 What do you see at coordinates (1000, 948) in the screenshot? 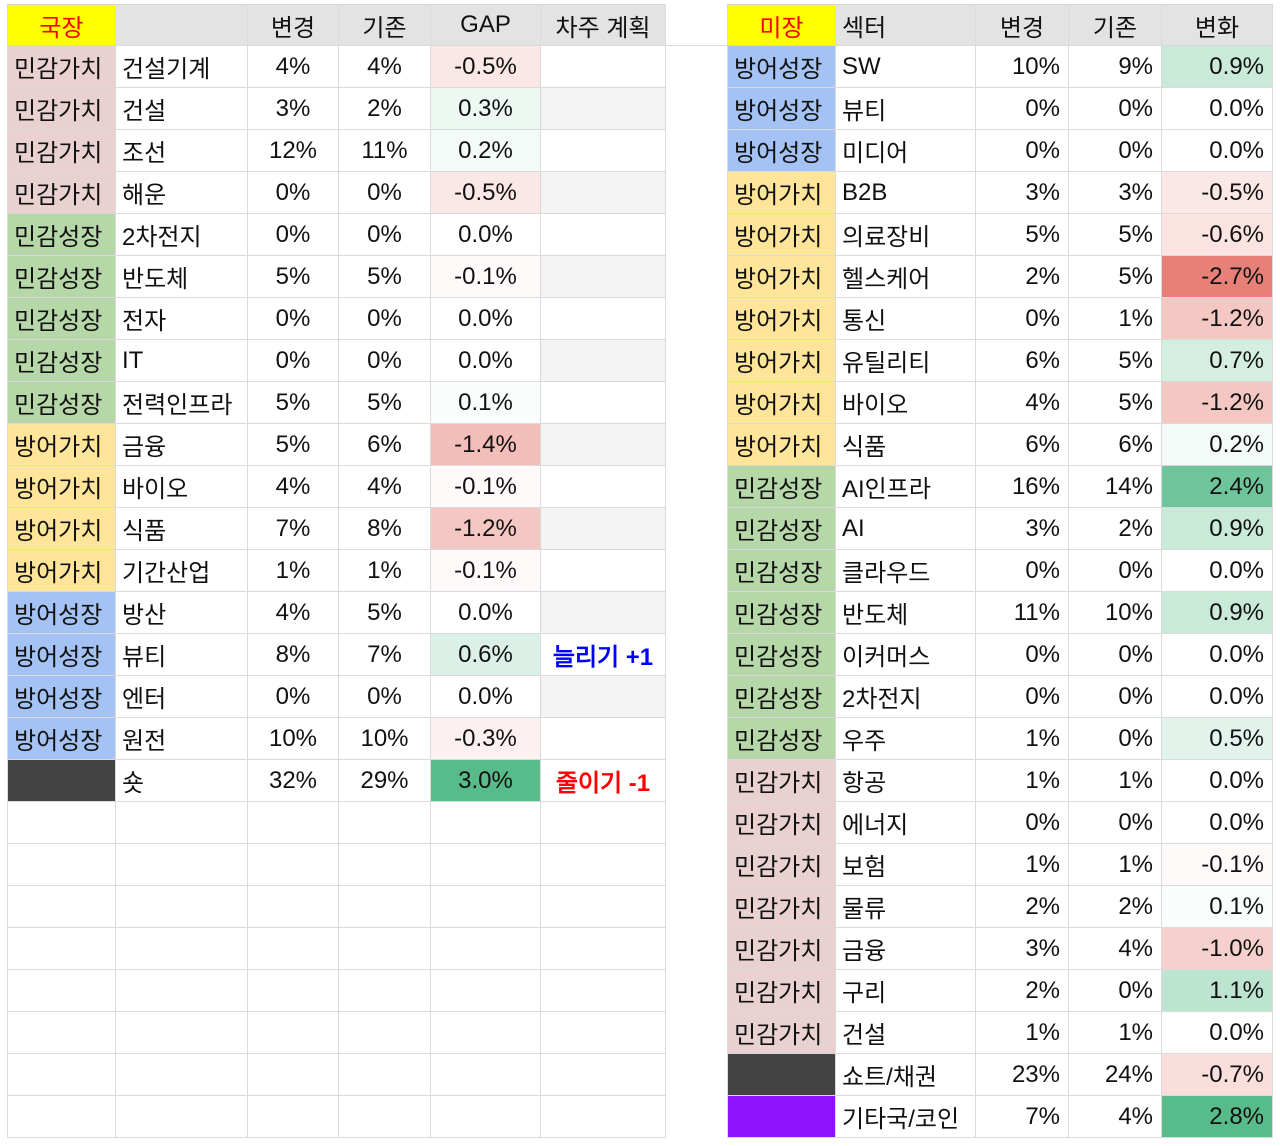
I see `row: 민감가치 금융 3% 4% -1.0%` at bounding box center [1000, 948].